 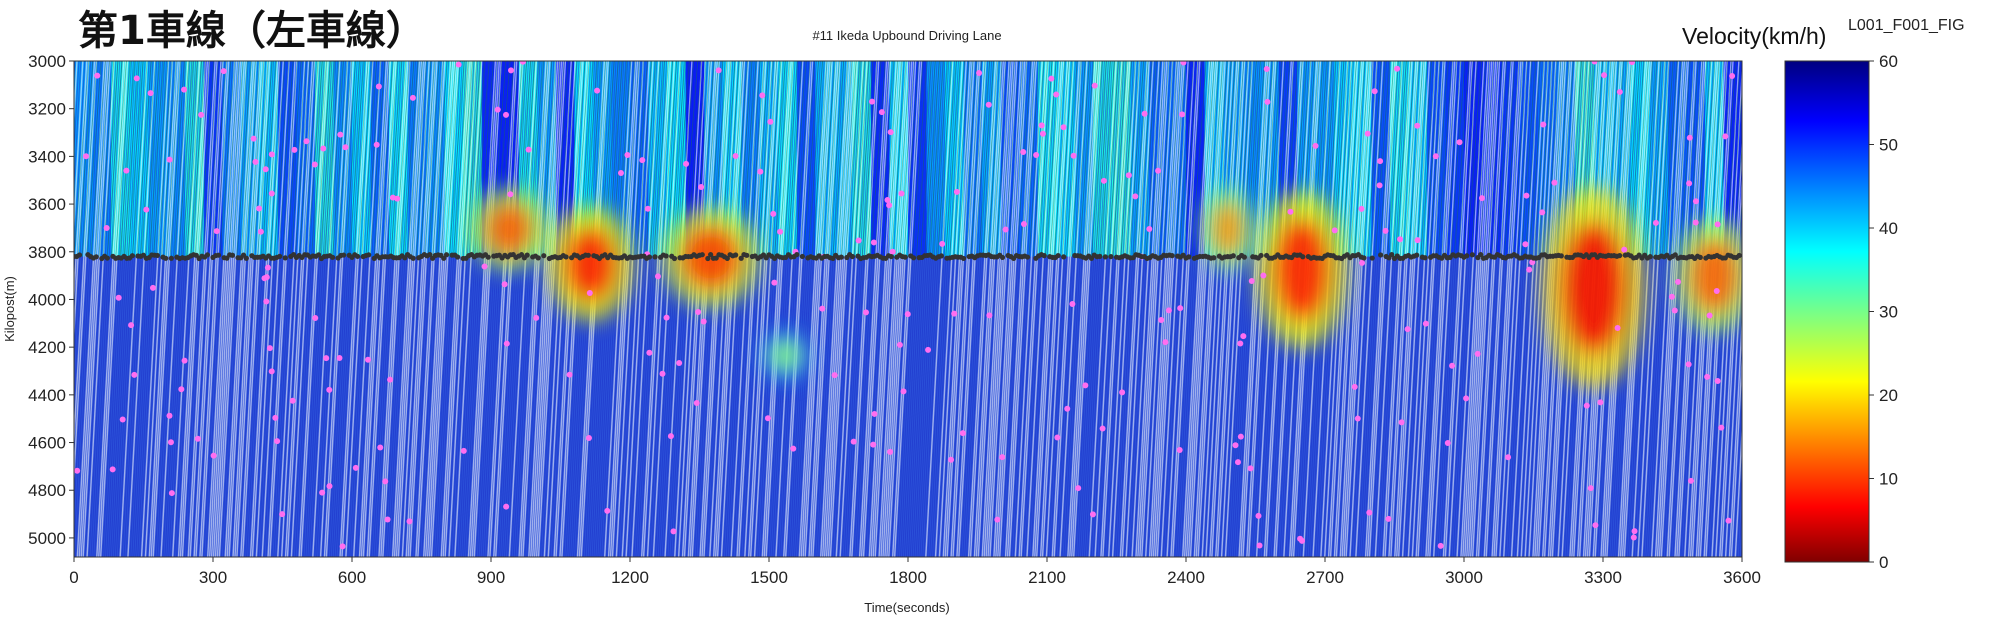 What do you see at coordinates (47, 395) in the screenshot?
I see `y-tick-label: 4400` at bounding box center [47, 395].